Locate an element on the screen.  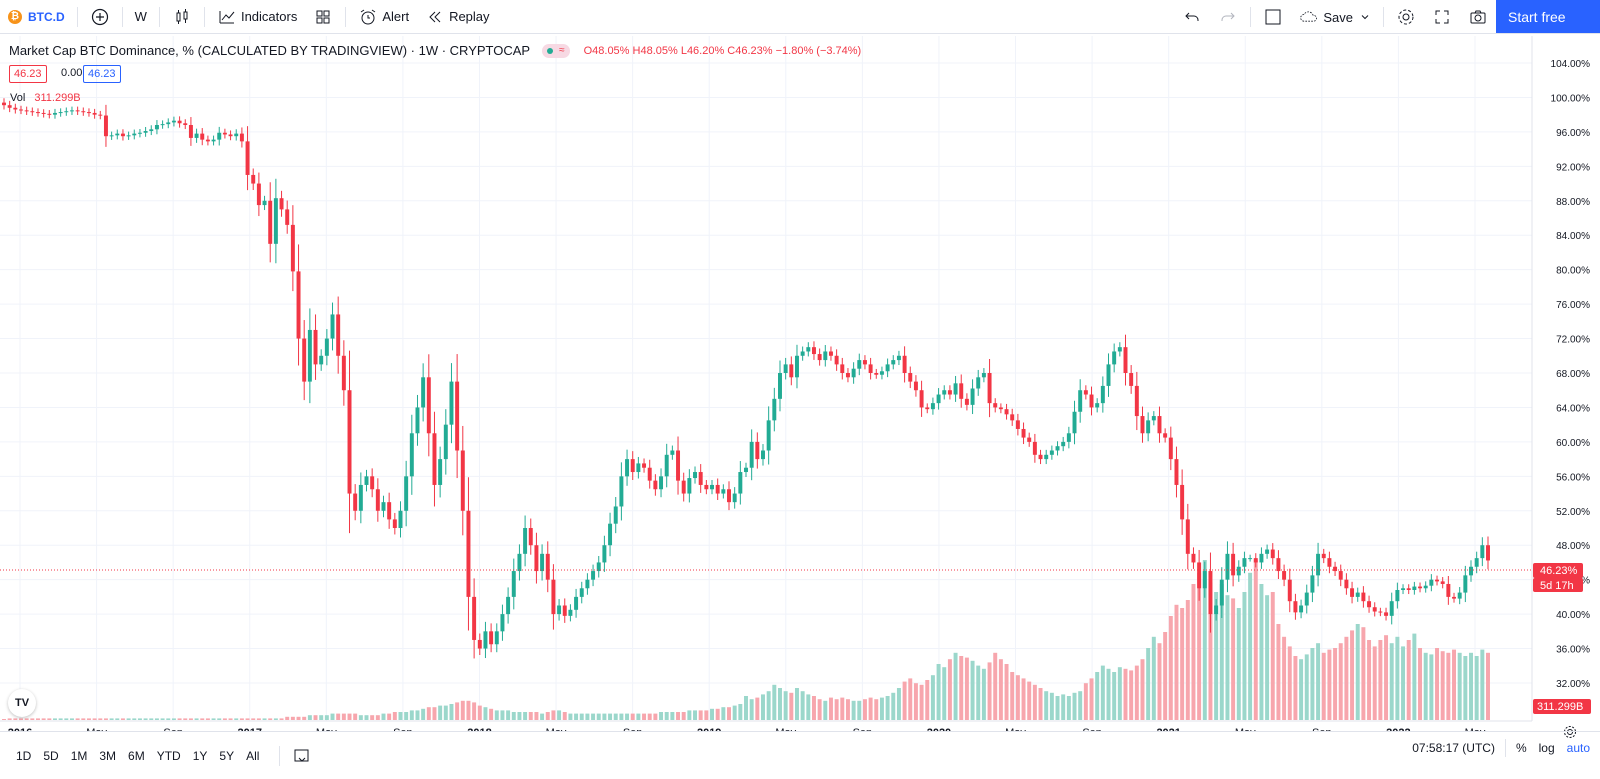
tradingview-logo: TV is located at coordinates (22, 703).